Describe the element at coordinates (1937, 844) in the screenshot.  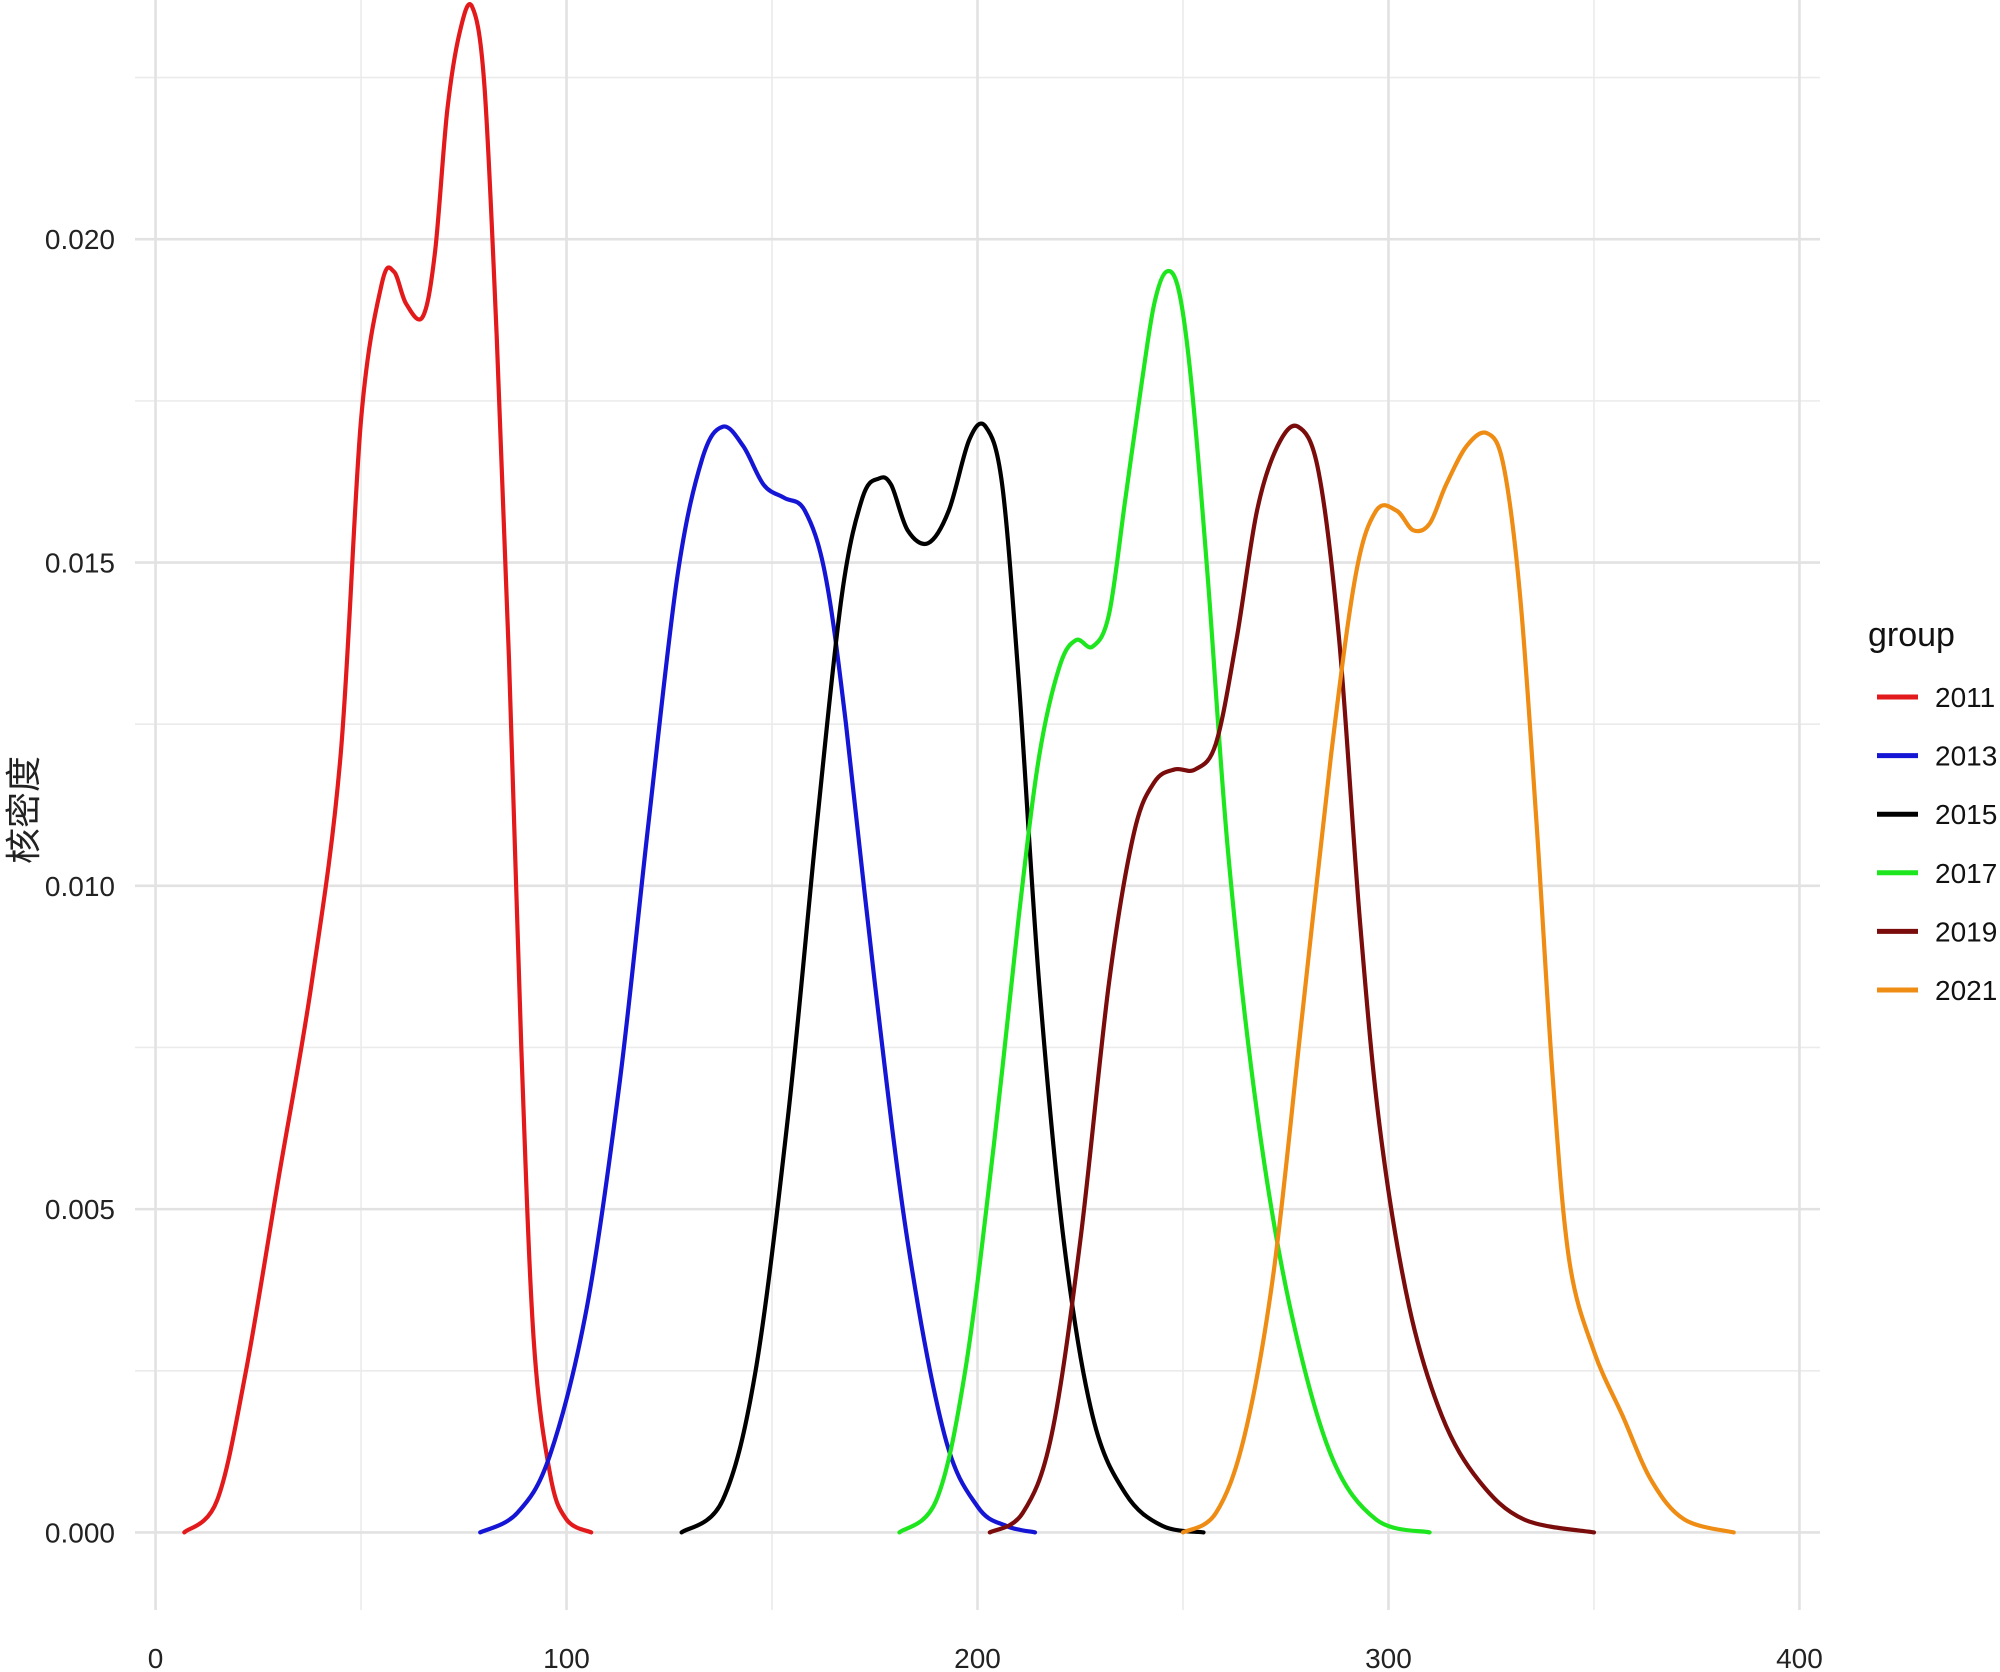
I see `legend-items: 2011 2013 2015 2017 2019 2021` at that location.